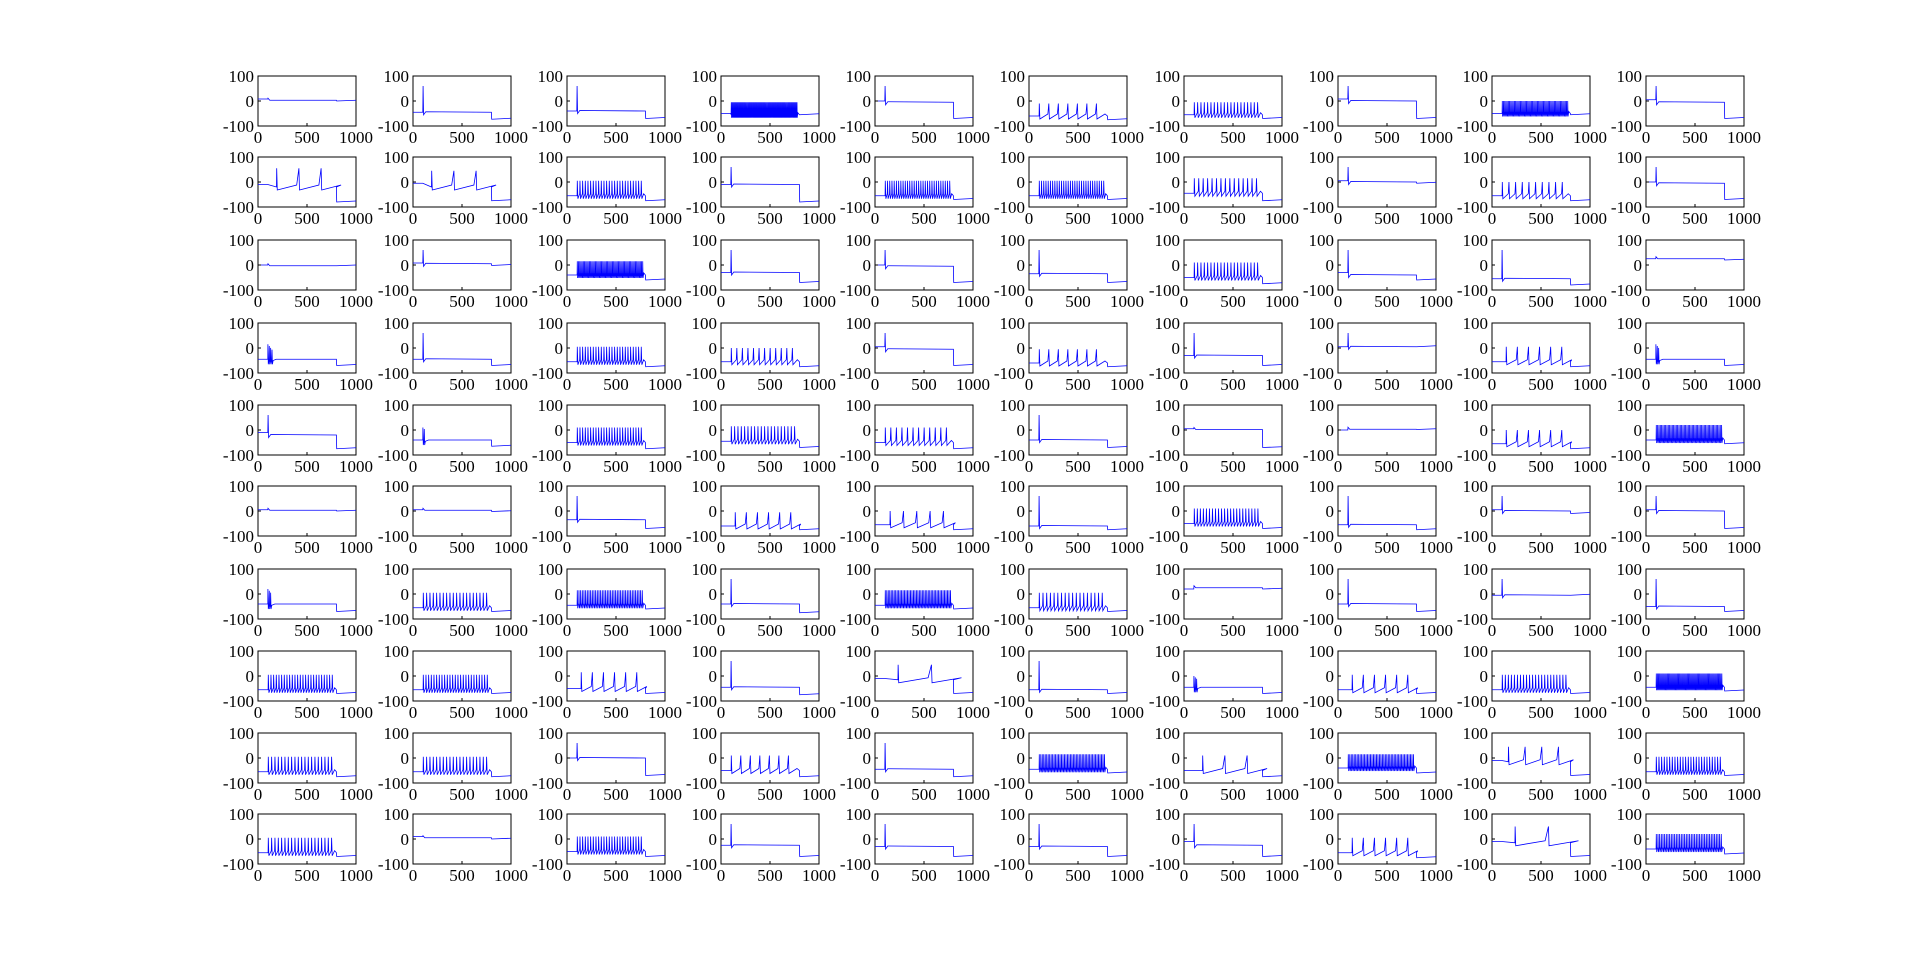 This screenshot has height=964, width=1921. Describe the element at coordinates (453, 188) in the screenshot. I see `subplot-r2-c2: 1000-1000 500 1000` at that location.